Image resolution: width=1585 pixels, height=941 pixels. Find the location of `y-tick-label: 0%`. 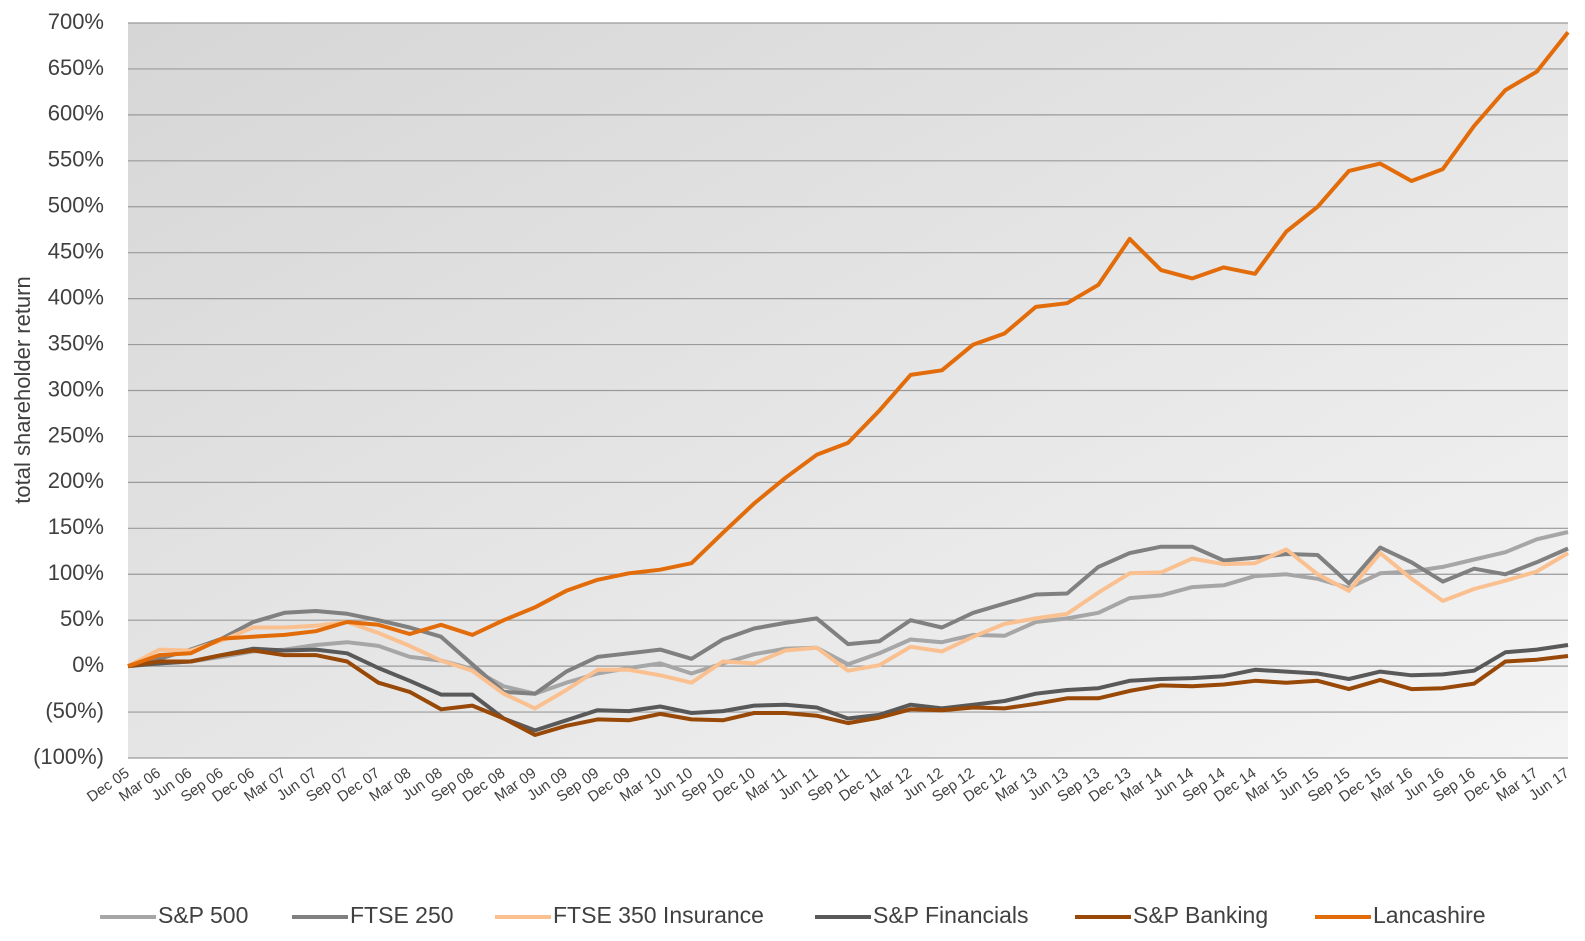

y-tick-label: 0% is located at coordinates (88, 664).